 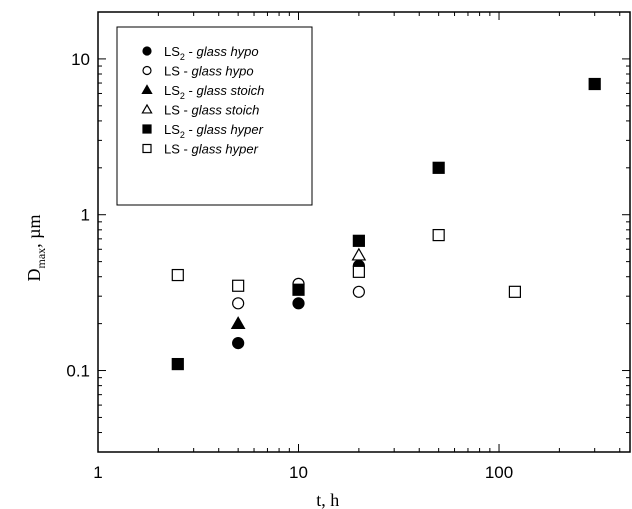 What do you see at coordinates (211, 53) in the screenshot?
I see `legend-label: LS2 - glass hypo` at bounding box center [211, 53].